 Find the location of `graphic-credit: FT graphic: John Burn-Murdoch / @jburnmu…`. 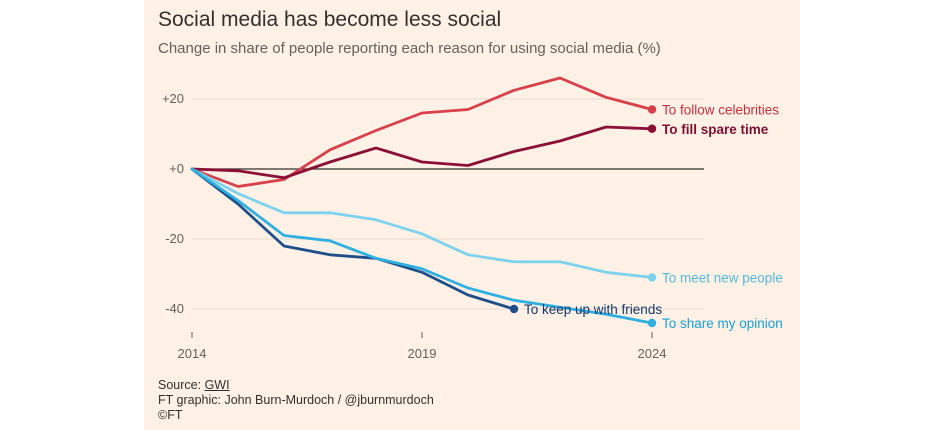

graphic-credit: FT graphic: John Burn-Murdoch / @jburnmu… is located at coordinates (296, 400).